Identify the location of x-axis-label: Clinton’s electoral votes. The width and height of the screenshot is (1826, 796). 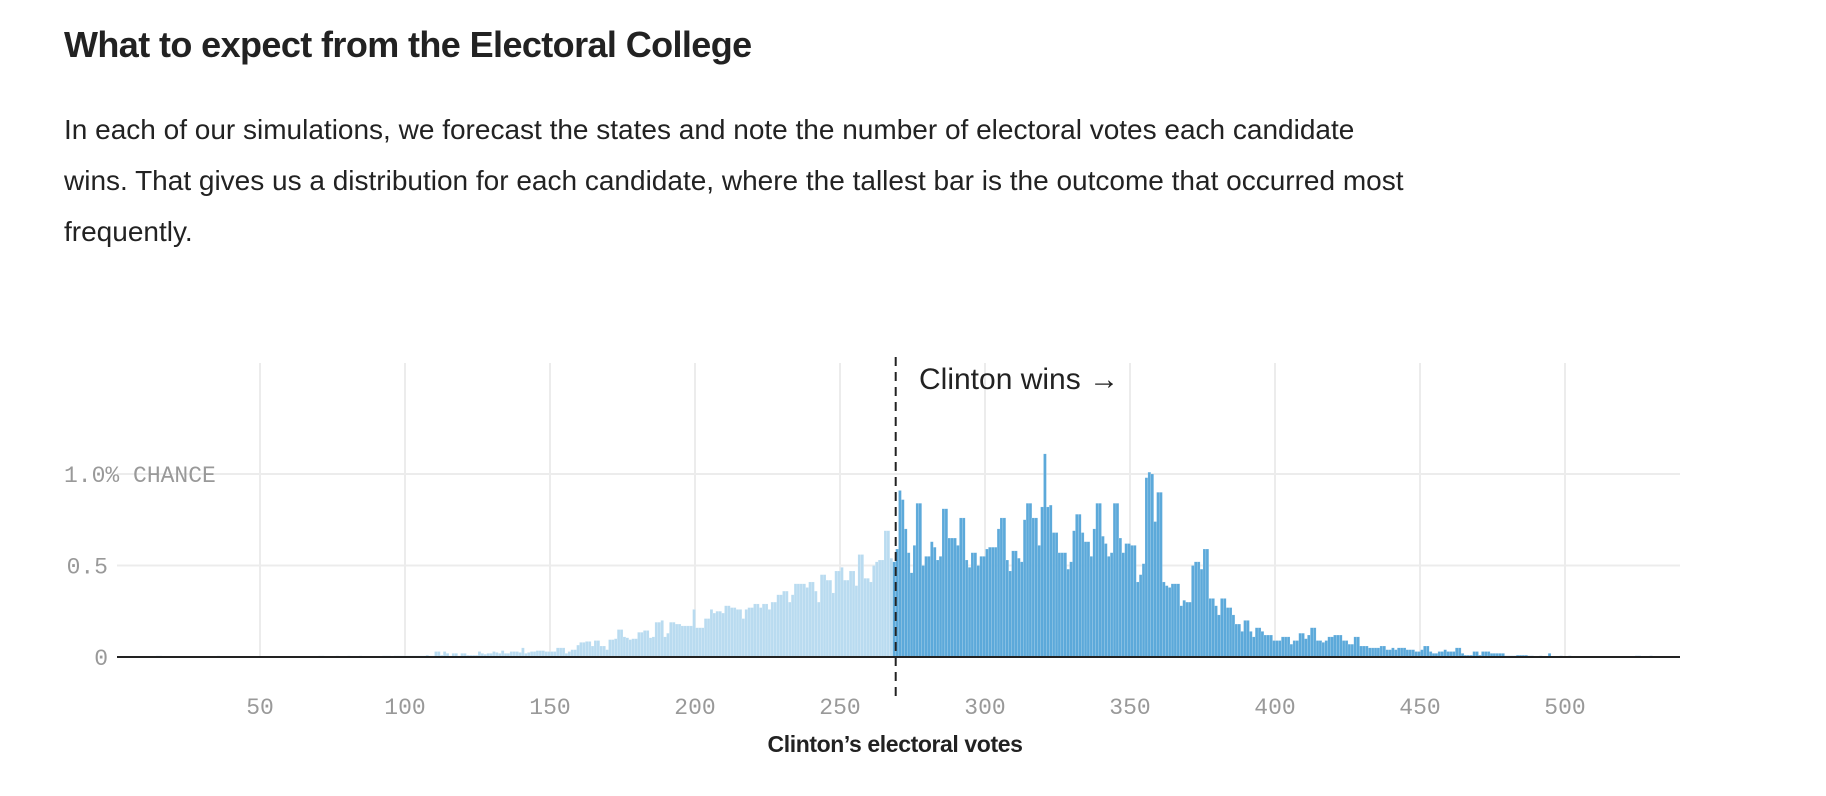
(895, 744).